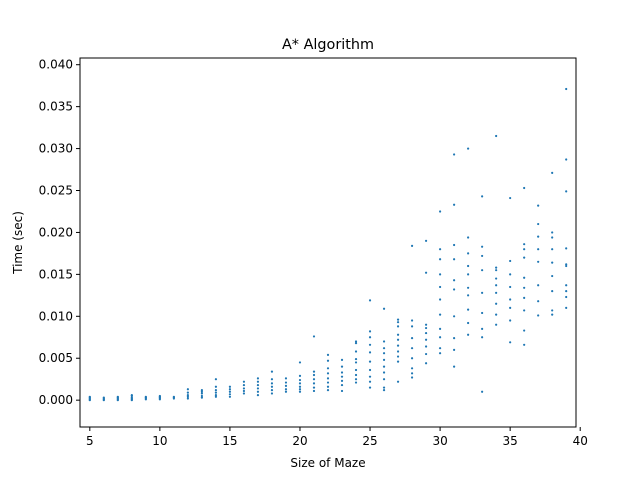 The height and width of the screenshot is (480, 640). Describe the element at coordinates (56, 232) in the screenshot. I see `y-tick-label: 0.020` at that location.